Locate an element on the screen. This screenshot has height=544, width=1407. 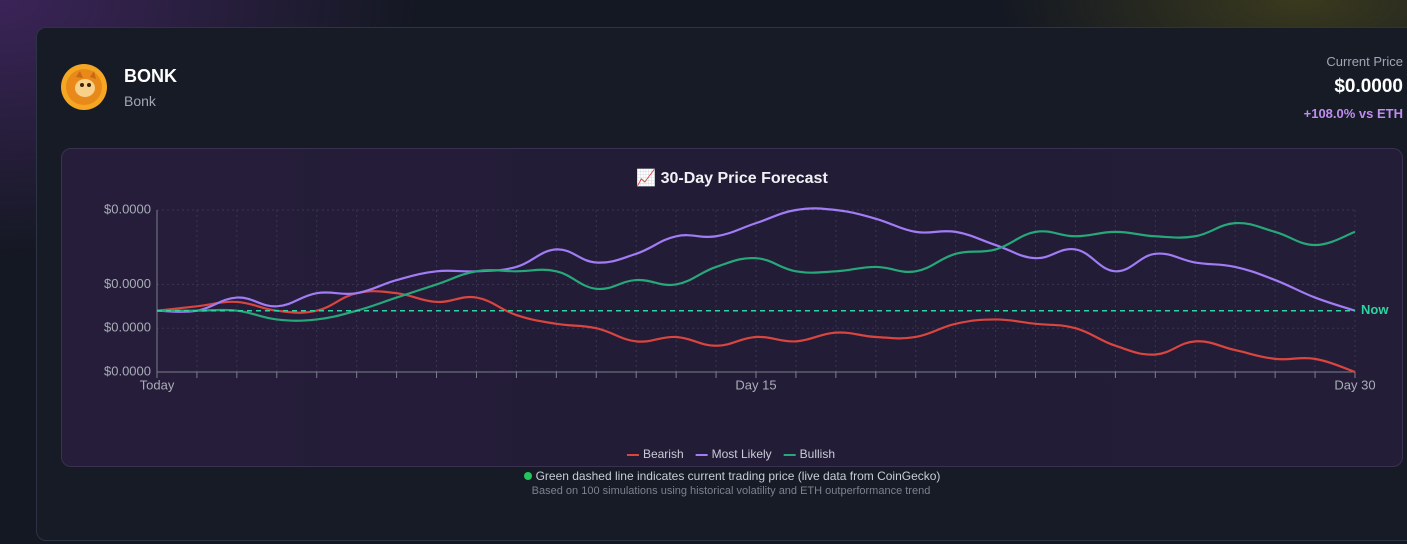
price-label: Current Price is located at coordinates (1364, 61).